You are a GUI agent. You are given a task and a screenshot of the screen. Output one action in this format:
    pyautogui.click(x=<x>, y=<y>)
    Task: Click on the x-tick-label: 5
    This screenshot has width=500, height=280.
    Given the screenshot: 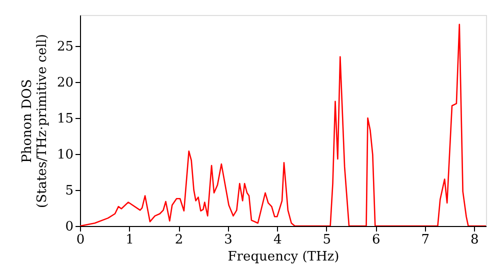 What is the action you would take?
    pyautogui.click(x=326, y=240)
    